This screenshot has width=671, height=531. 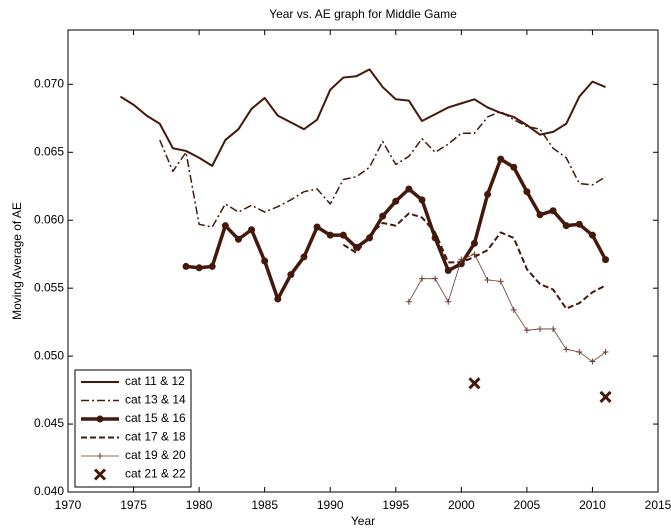 I want to click on y-tick-label: 0.055, so click(x=49, y=287).